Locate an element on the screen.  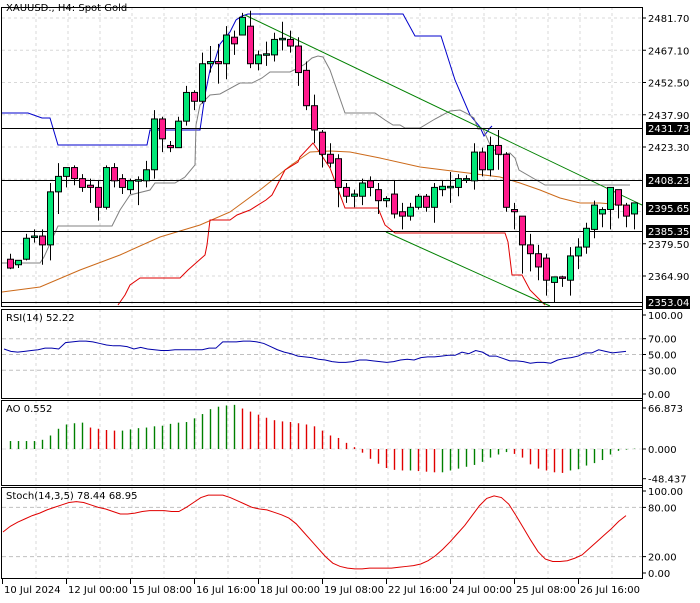
price-tick-label: 2364.90 is located at coordinates (668, 277).